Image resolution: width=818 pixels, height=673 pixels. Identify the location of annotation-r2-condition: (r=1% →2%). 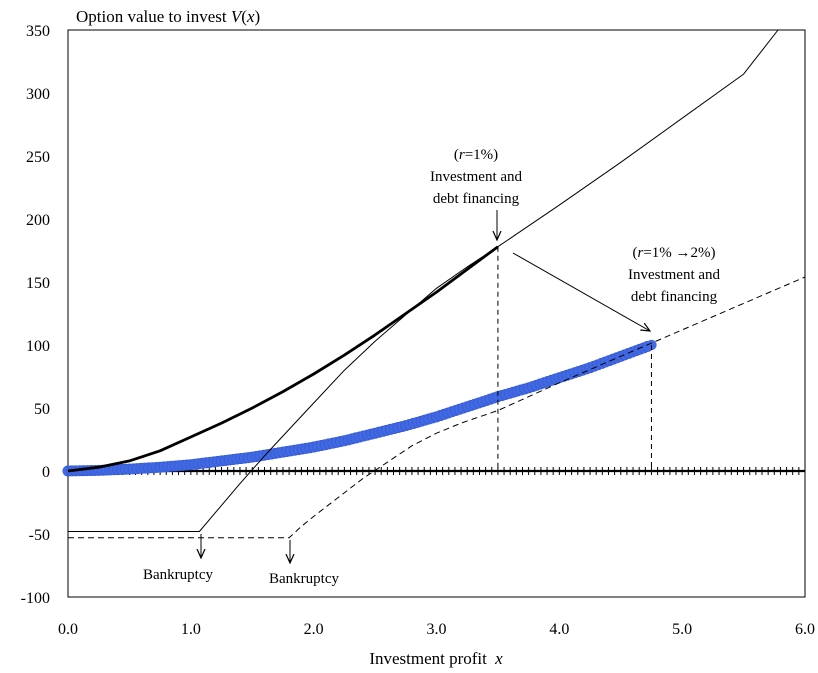
(673, 253).